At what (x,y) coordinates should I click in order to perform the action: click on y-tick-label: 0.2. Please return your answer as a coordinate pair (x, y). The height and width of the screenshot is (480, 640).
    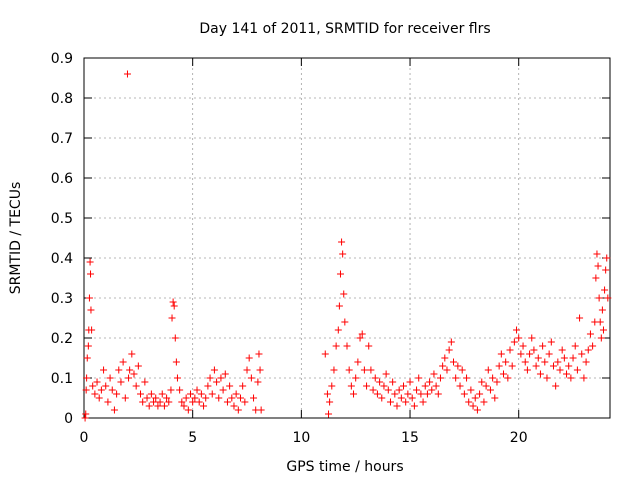
    Looking at the image, I should click on (62, 339).